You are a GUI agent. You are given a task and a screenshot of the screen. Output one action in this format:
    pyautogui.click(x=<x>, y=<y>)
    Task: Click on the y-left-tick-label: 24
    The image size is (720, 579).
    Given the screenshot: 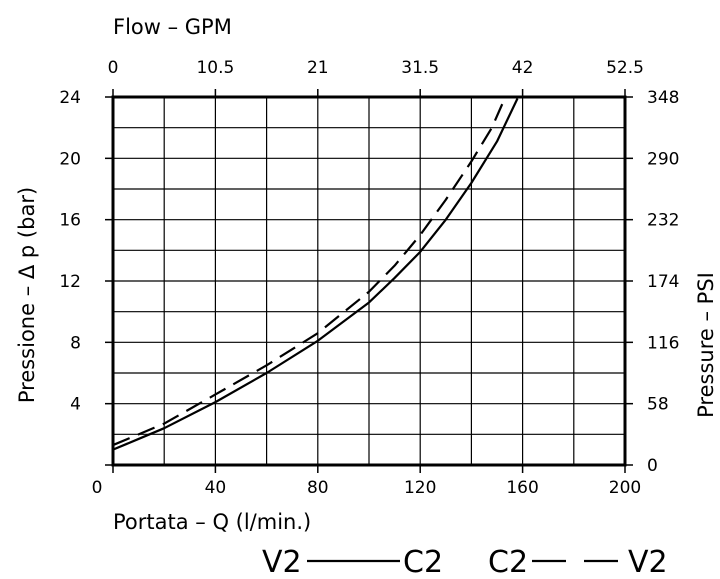 What is the action you would take?
    pyautogui.click(x=70, y=98)
    